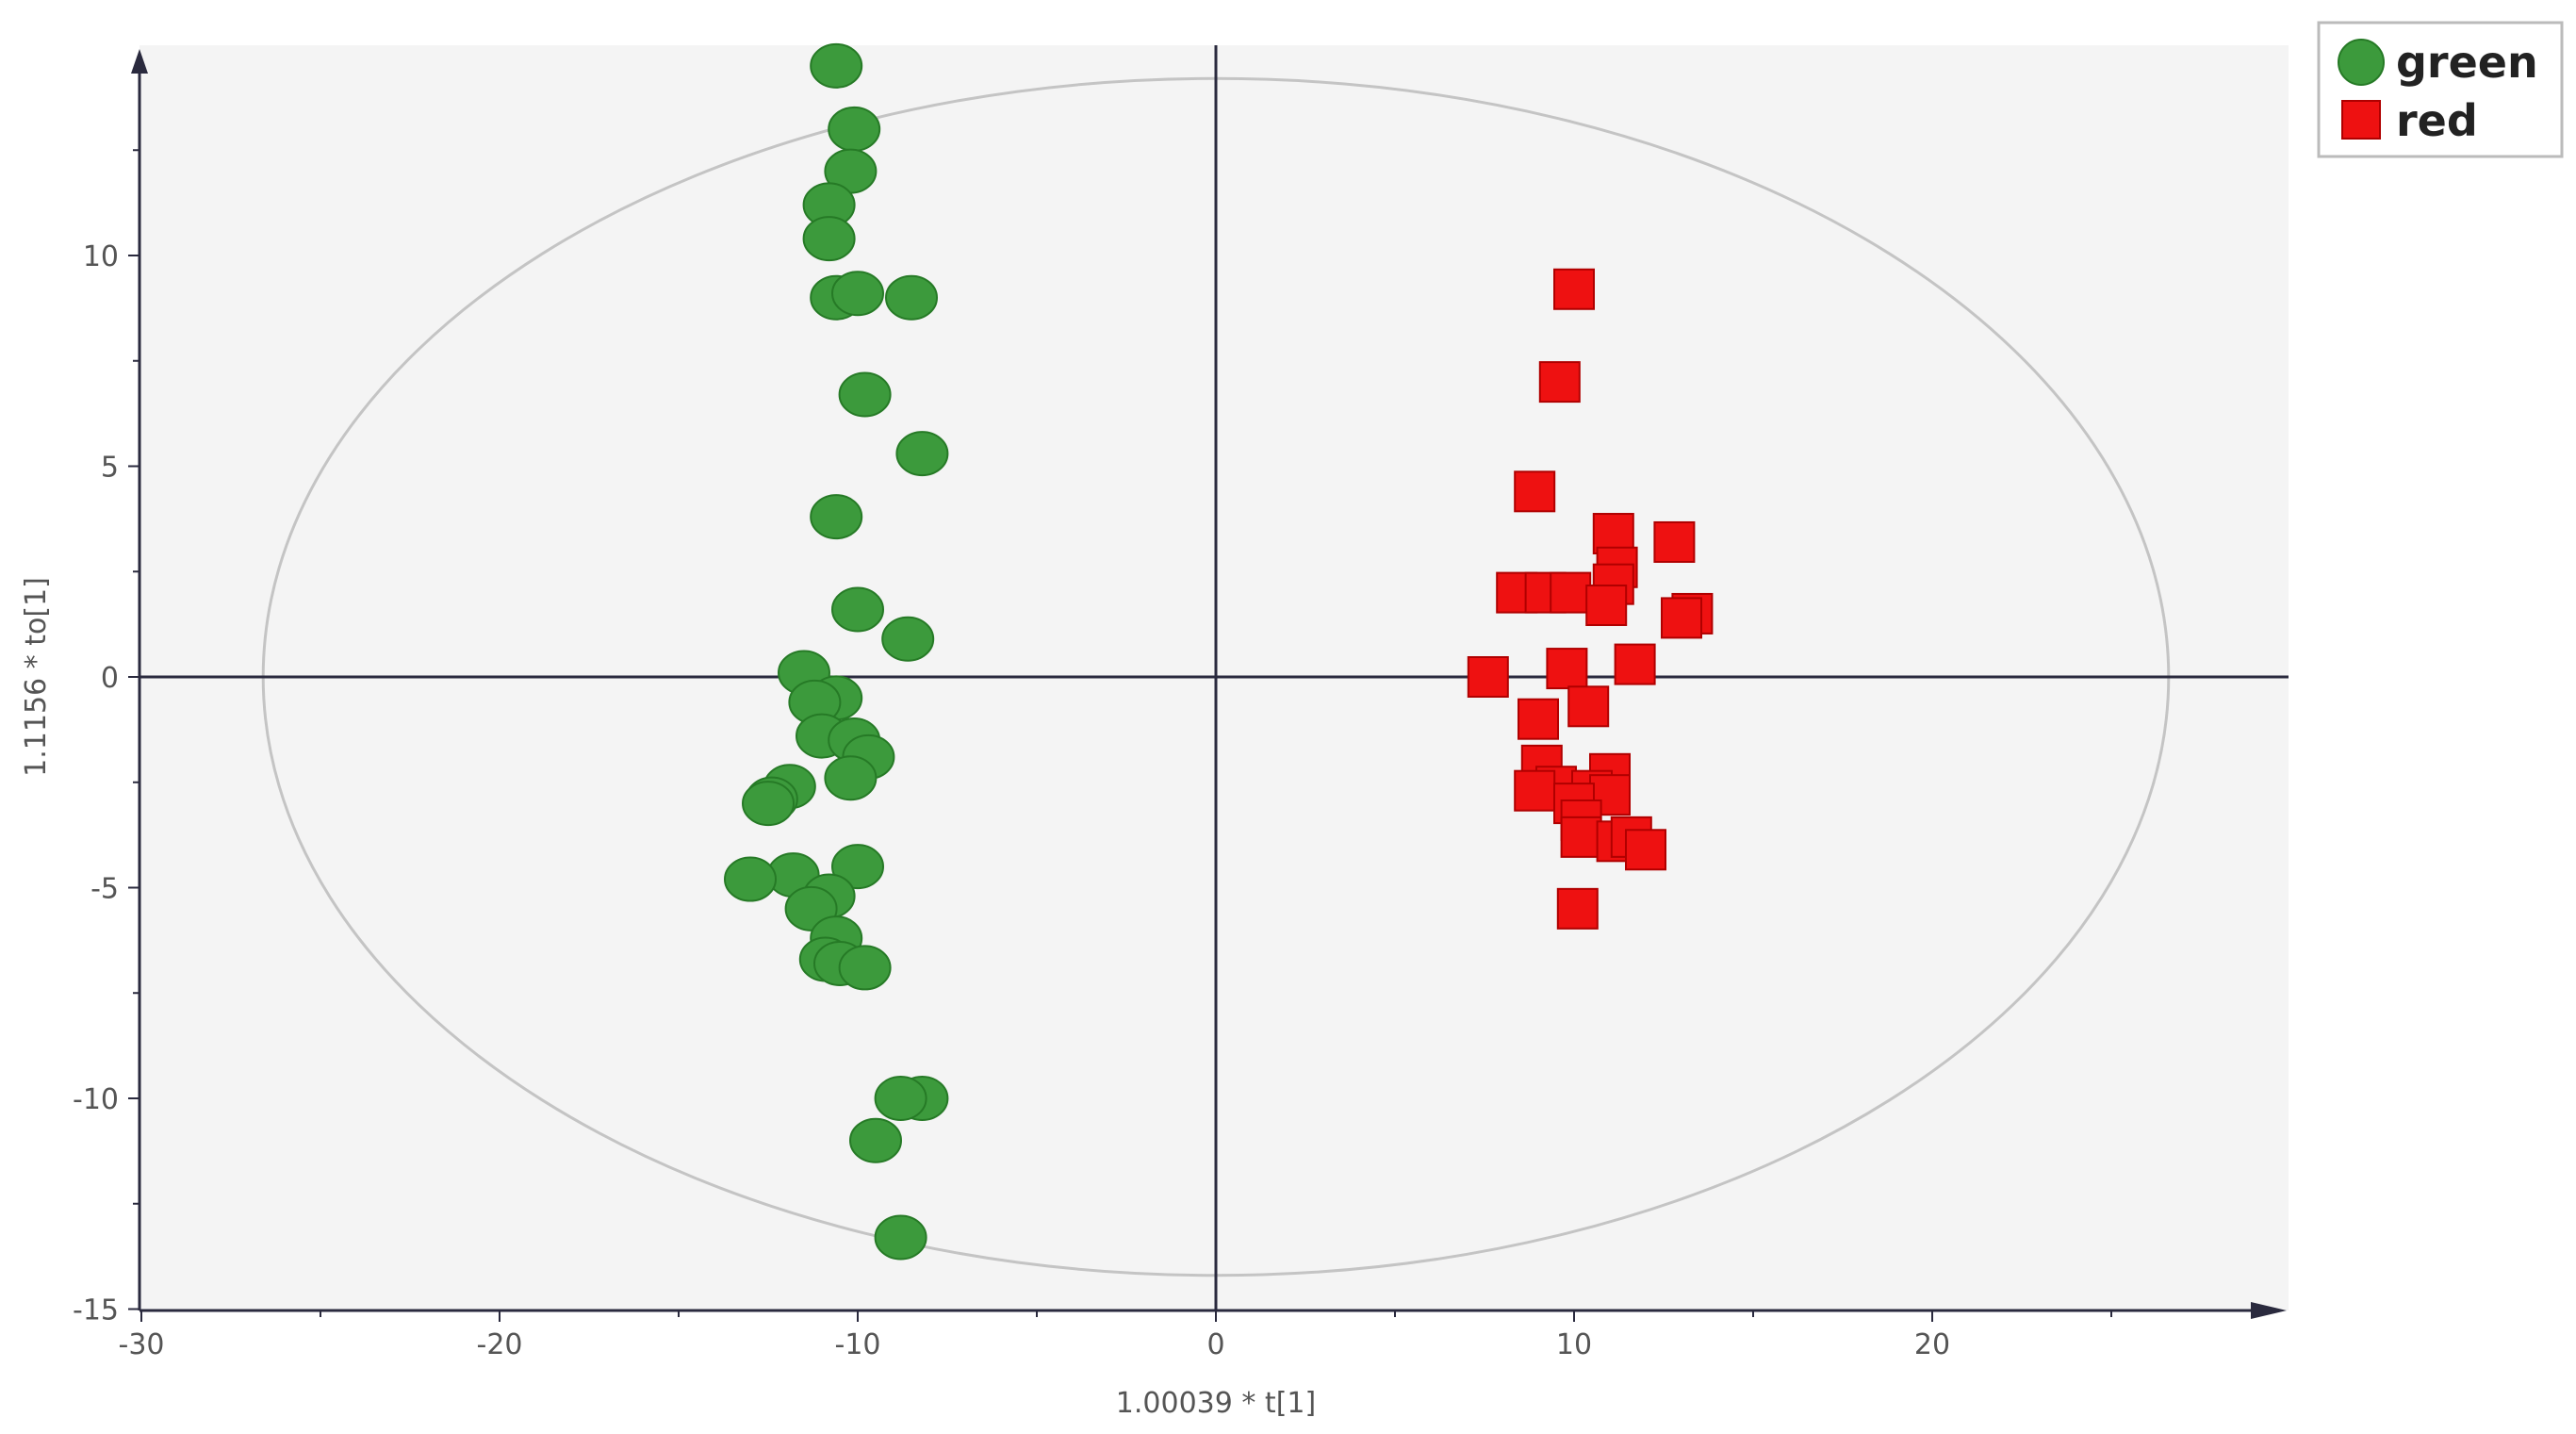 The height and width of the screenshot is (1434, 2576). Describe the element at coordinates (500, 1344) in the screenshot. I see `x-tick-label: -20` at that location.